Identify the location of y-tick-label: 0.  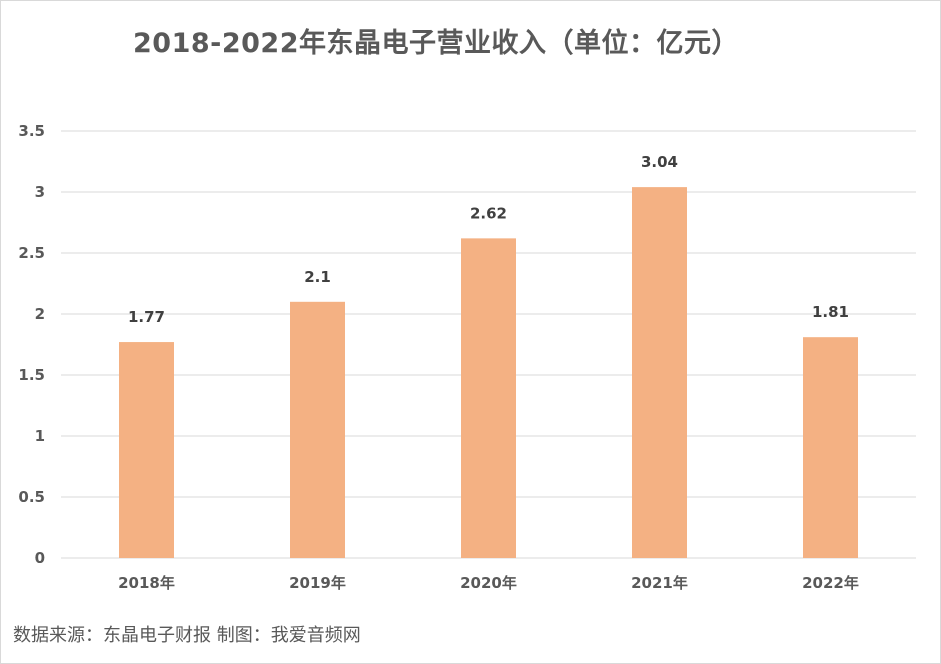
(40, 558).